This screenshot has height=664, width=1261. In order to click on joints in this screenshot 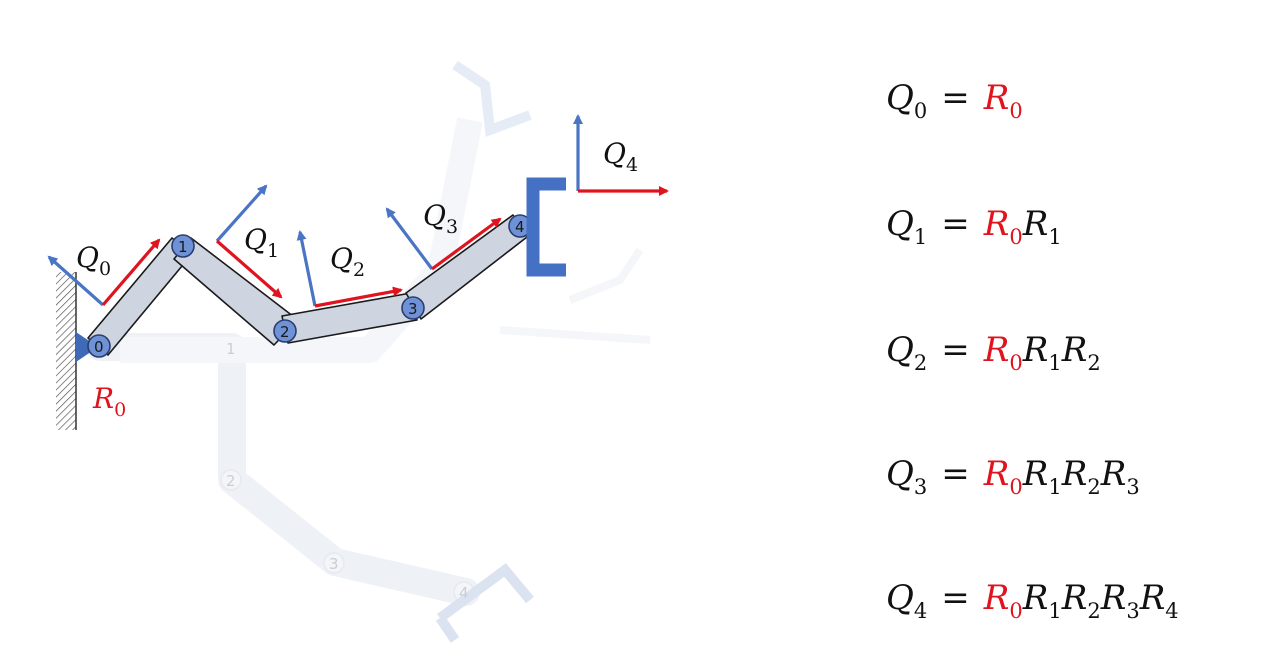, I will do `click(309, 286)`.